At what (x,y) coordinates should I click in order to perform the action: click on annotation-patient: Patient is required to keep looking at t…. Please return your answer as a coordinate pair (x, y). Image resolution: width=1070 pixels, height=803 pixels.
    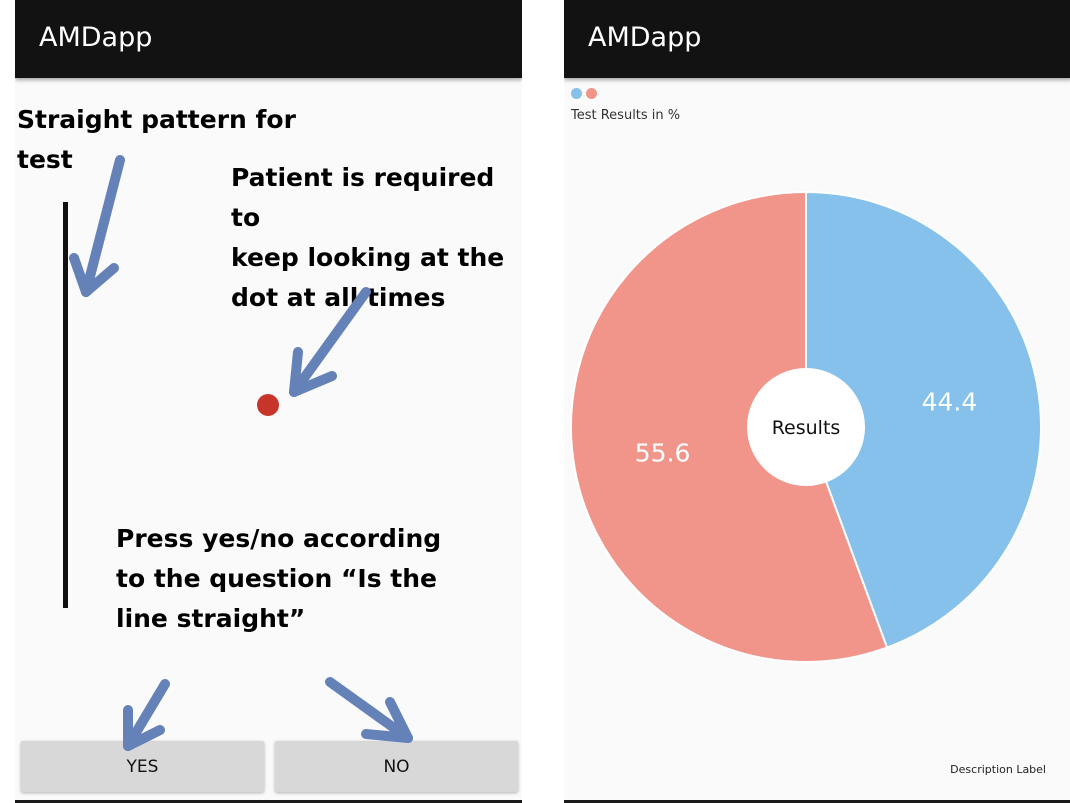
    Looking at the image, I should click on (376, 238).